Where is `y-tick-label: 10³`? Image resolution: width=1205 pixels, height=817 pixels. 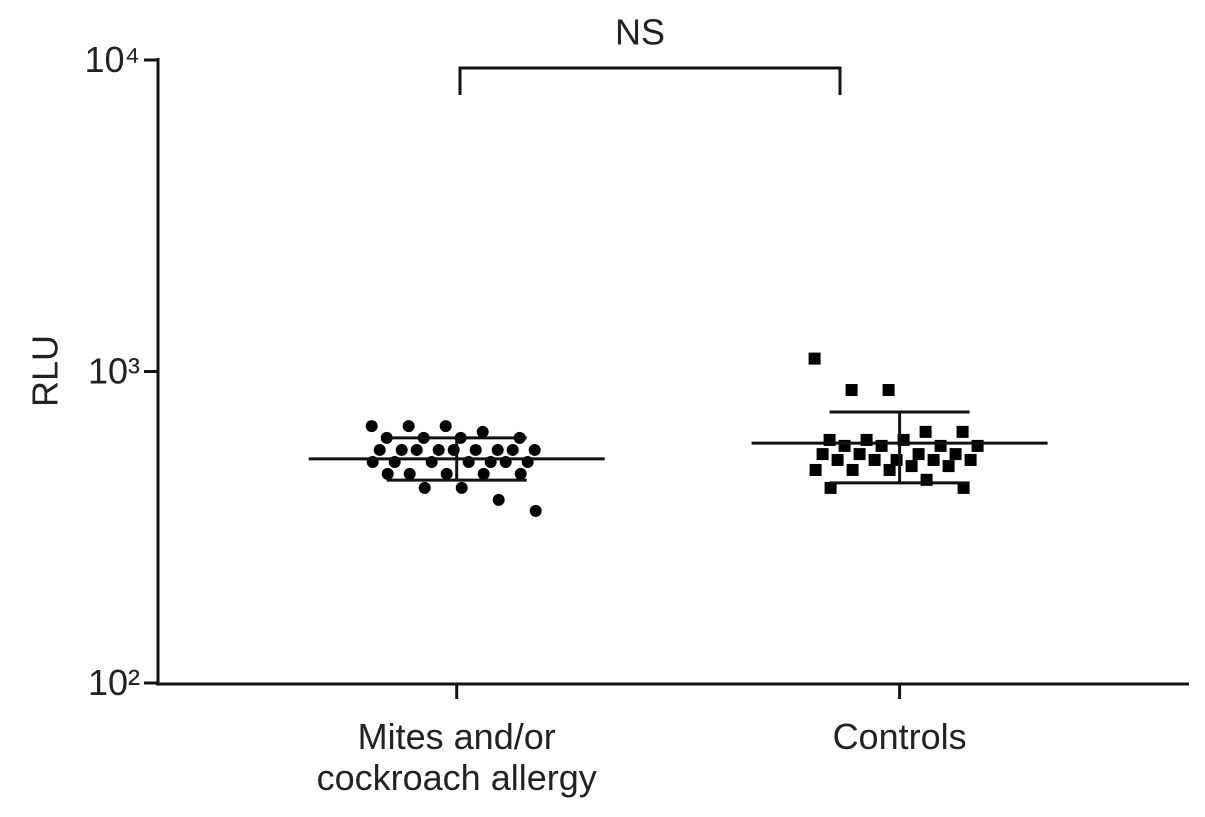
y-tick-label: 10³ is located at coordinates (114, 371).